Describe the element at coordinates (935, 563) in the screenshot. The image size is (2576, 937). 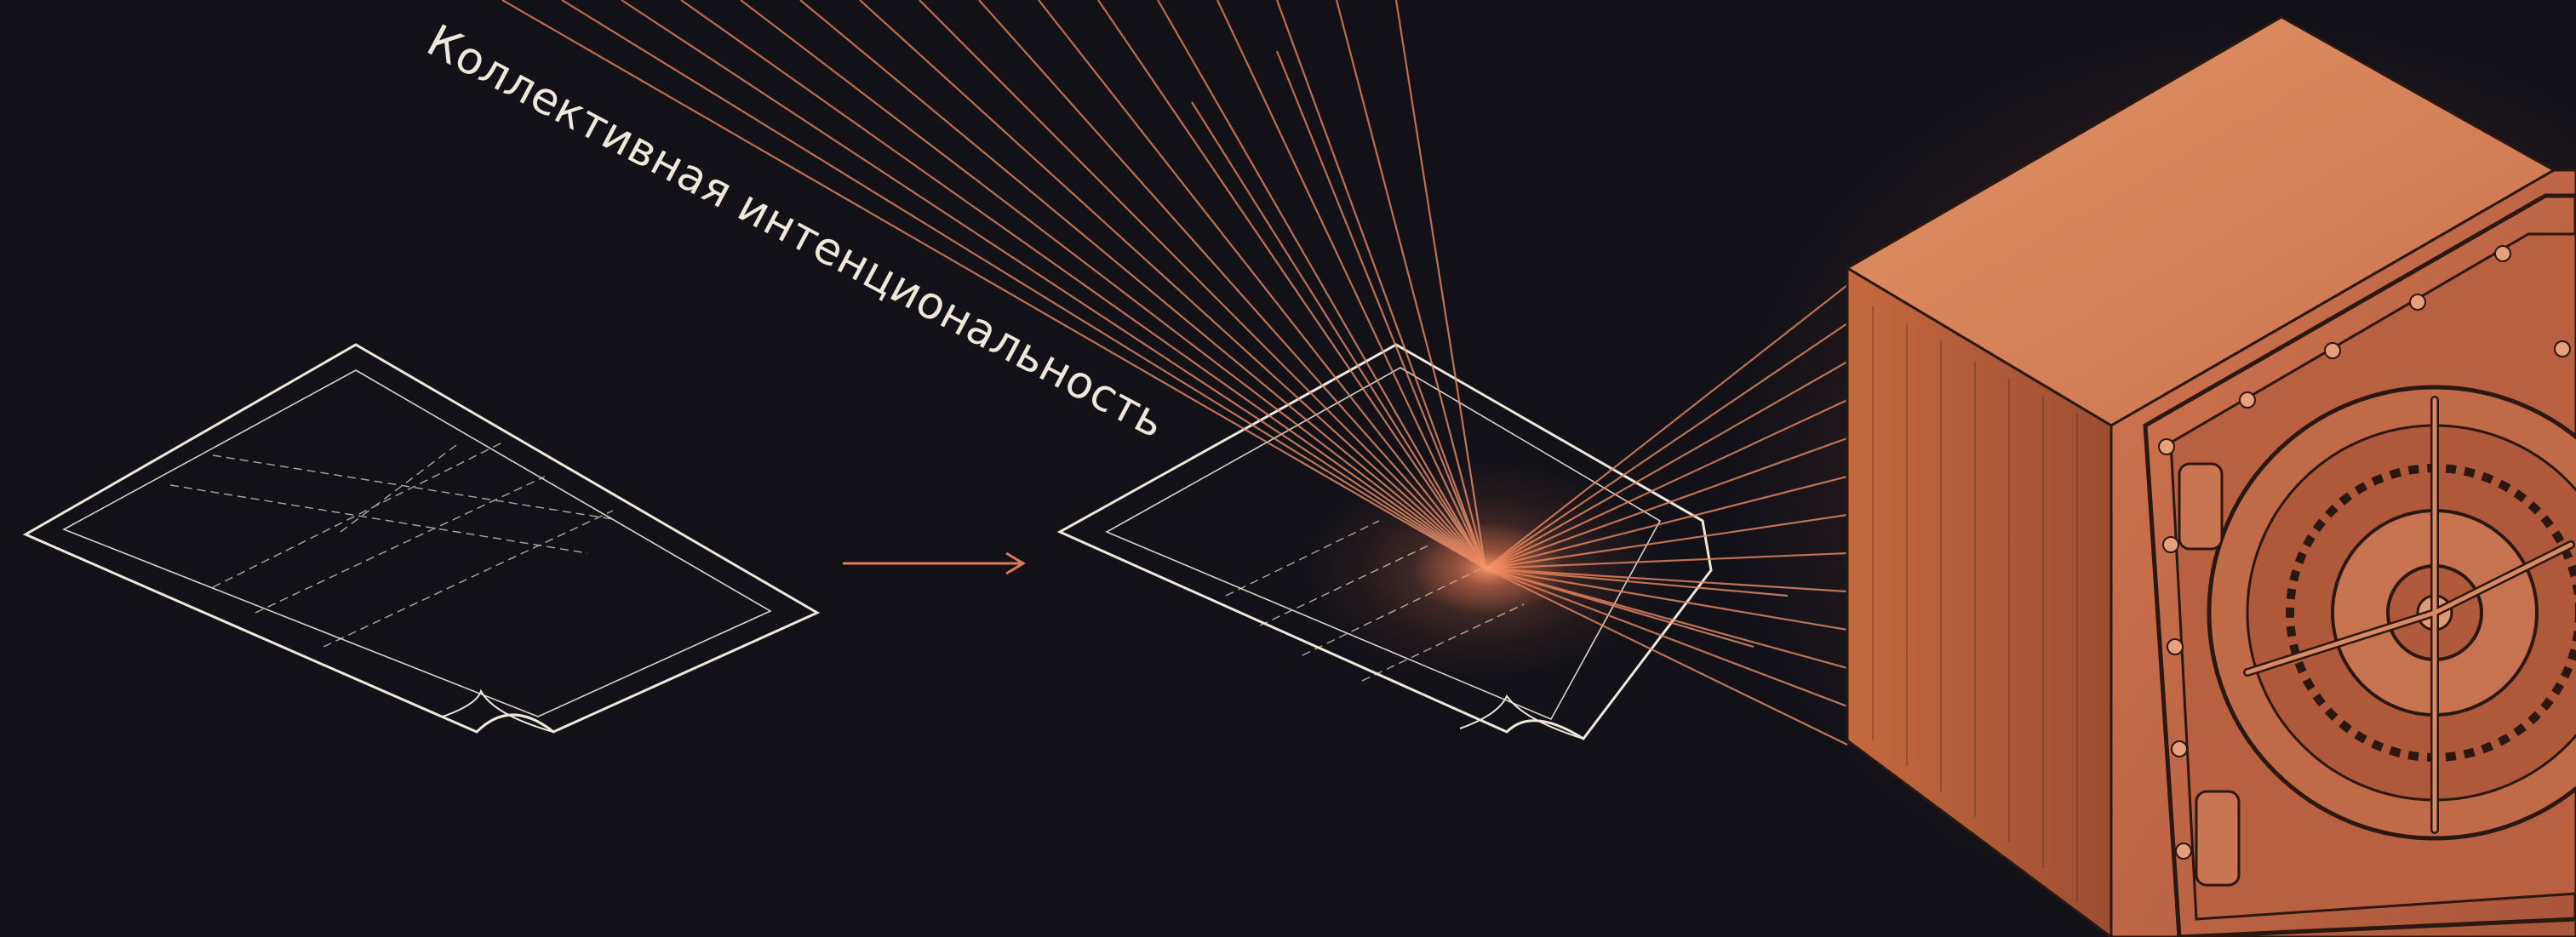
I see `arrow-right-icon` at that location.